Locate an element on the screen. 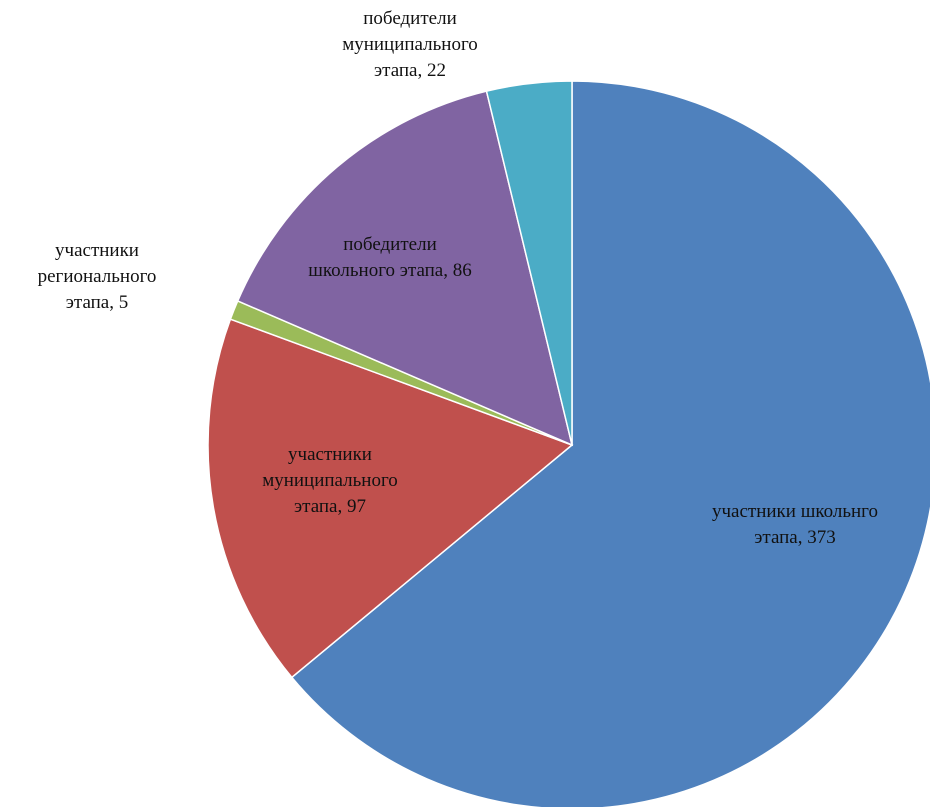  pie-slice-label-5: победители муниципального этапа, 22 is located at coordinates (410, 44).